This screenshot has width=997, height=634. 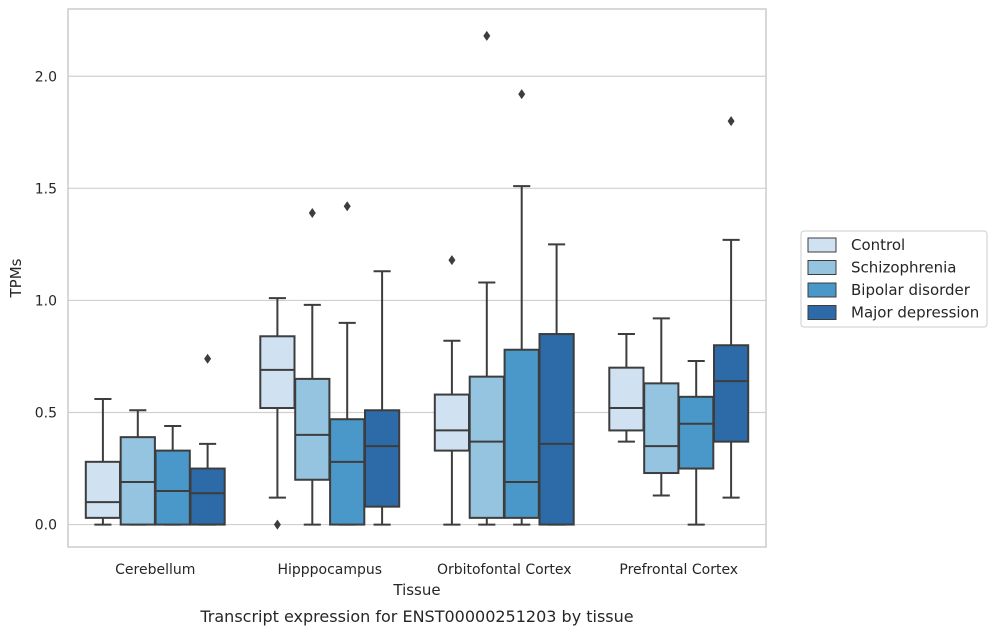 What do you see at coordinates (911, 290) in the screenshot?
I see `legend-label: Bipolar disorder` at bounding box center [911, 290].